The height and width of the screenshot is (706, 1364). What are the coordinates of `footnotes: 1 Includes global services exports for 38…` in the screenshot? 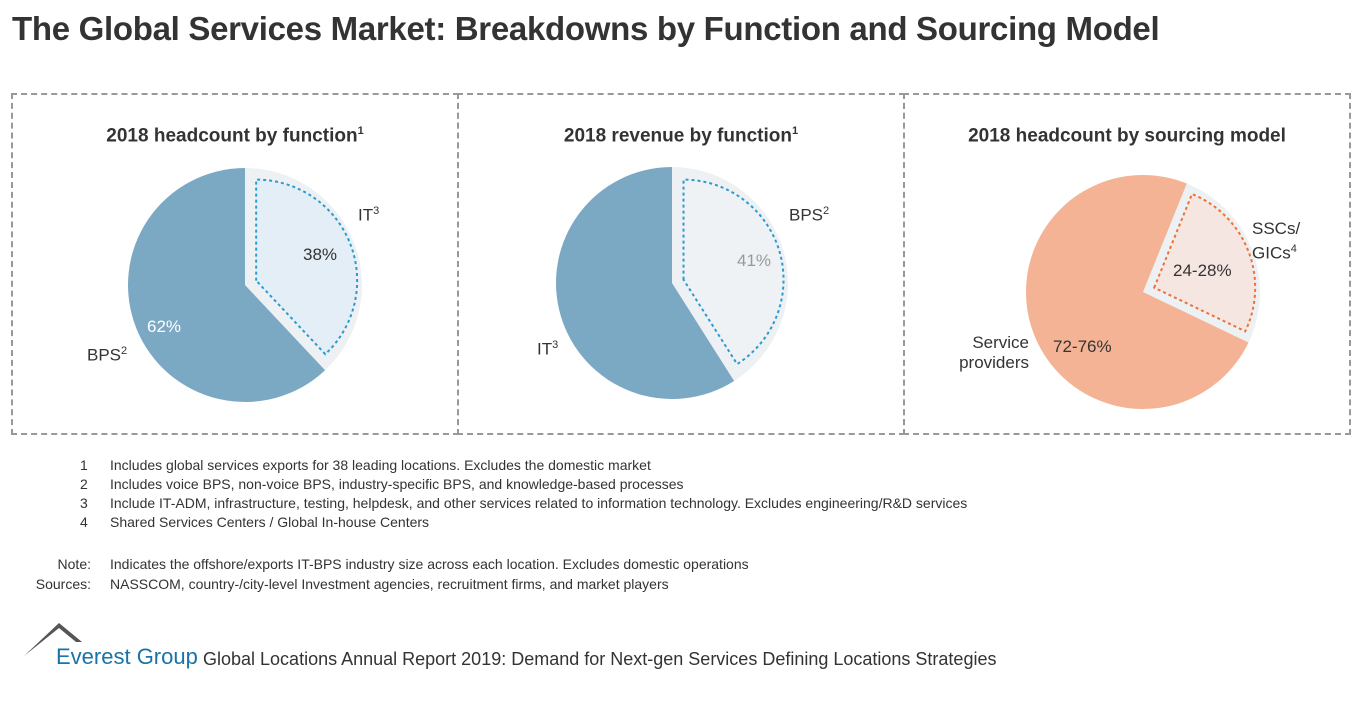 It's located at (523, 494).